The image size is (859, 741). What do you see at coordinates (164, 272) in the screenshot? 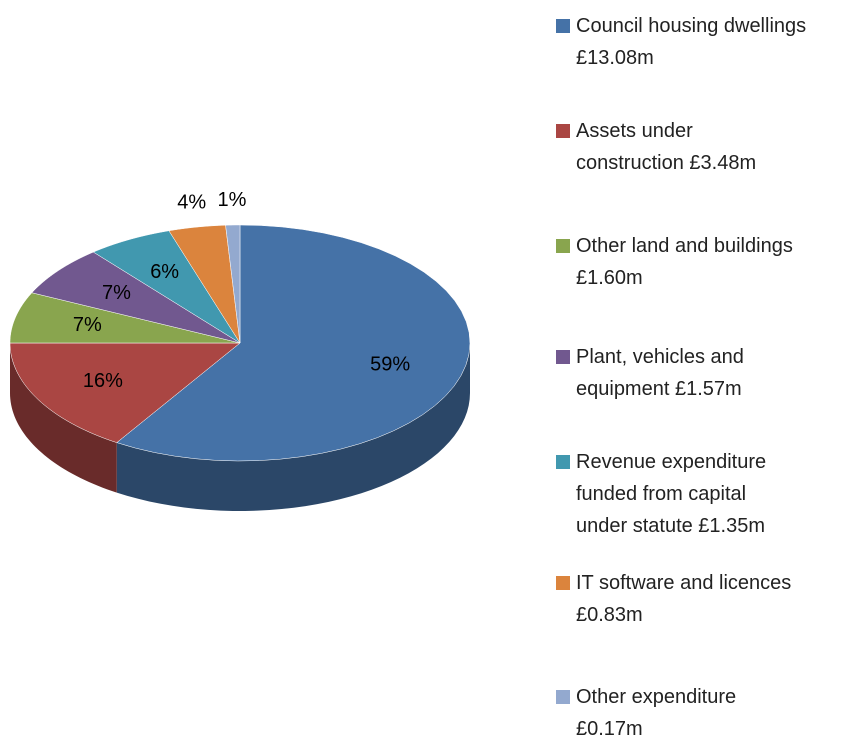
I see `data-label: 6%` at bounding box center [164, 272].